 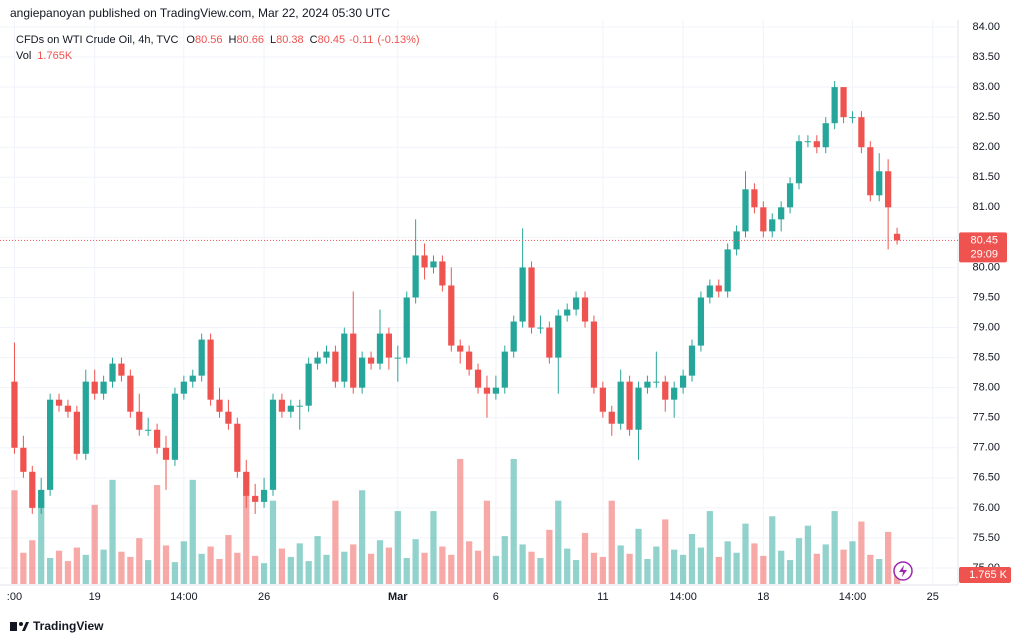 What do you see at coordinates (853, 597) in the screenshot?
I see `x-tick-label: 14:00` at bounding box center [853, 597].